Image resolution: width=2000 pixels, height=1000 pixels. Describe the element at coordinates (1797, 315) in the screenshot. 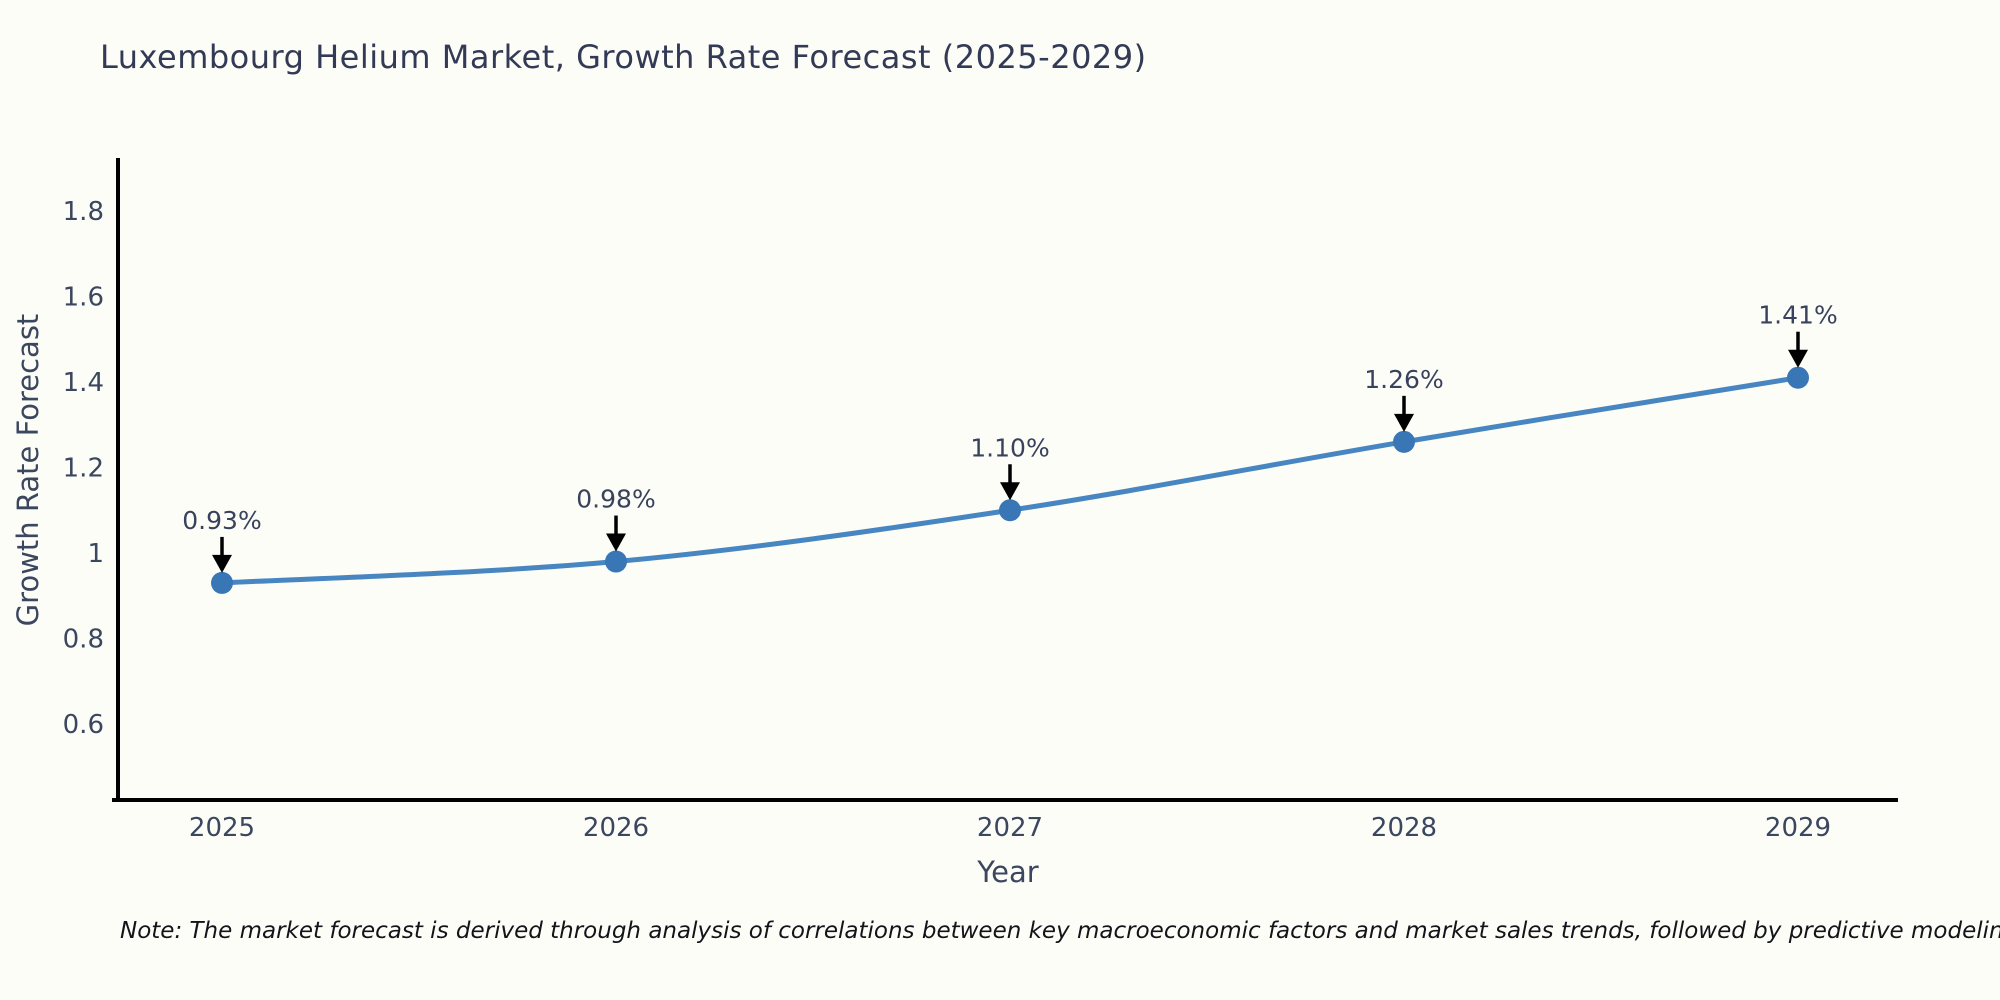

I see `data-point-label: 1.41%` at that location.